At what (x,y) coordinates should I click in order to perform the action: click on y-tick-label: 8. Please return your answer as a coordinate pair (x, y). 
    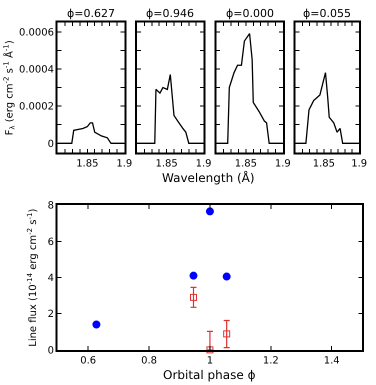
    Looking at the image, I should click on (51, 206).